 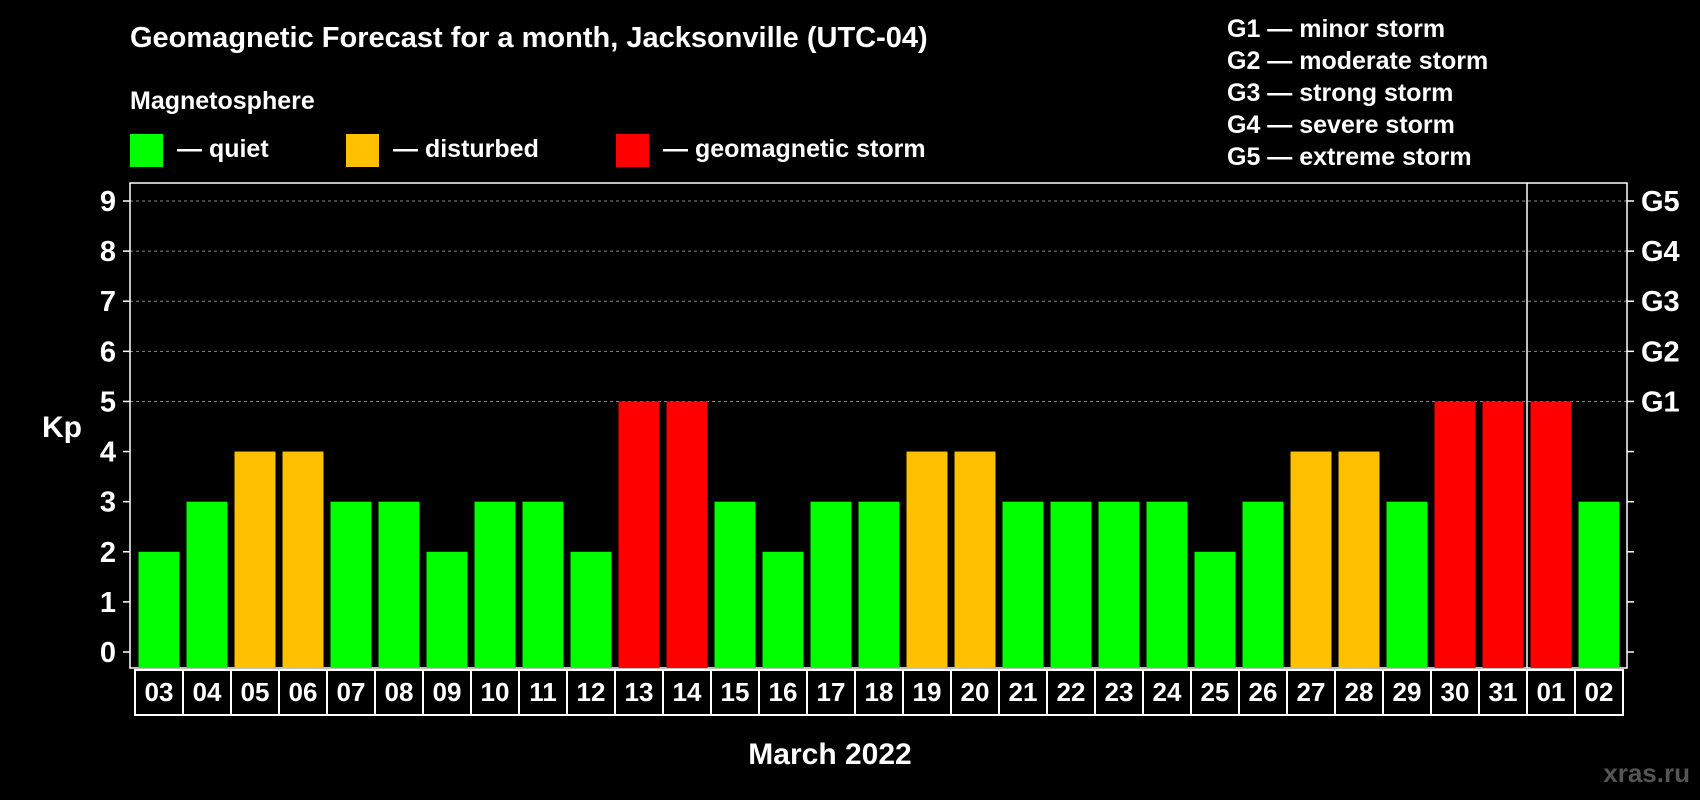 What do you see at coordinates (303, 692) in the screenshot?
I see `x-tick-label: 06` at bounding box center [303, 692].